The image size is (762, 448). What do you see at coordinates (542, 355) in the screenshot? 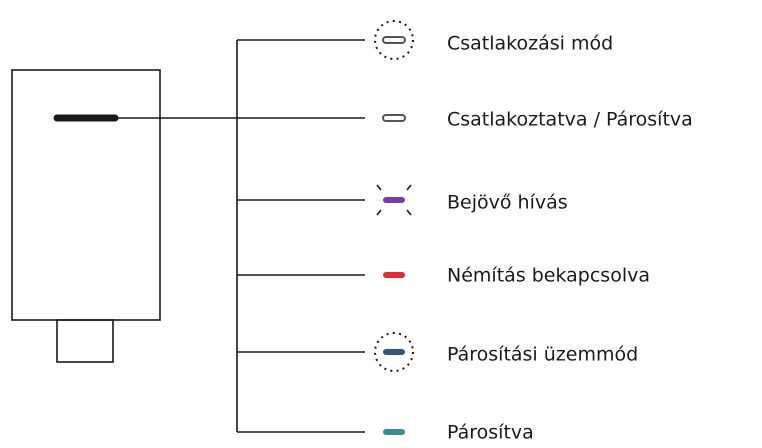
I see `status-label: Párosítási üzemmód` at bounding box center [542, 355].